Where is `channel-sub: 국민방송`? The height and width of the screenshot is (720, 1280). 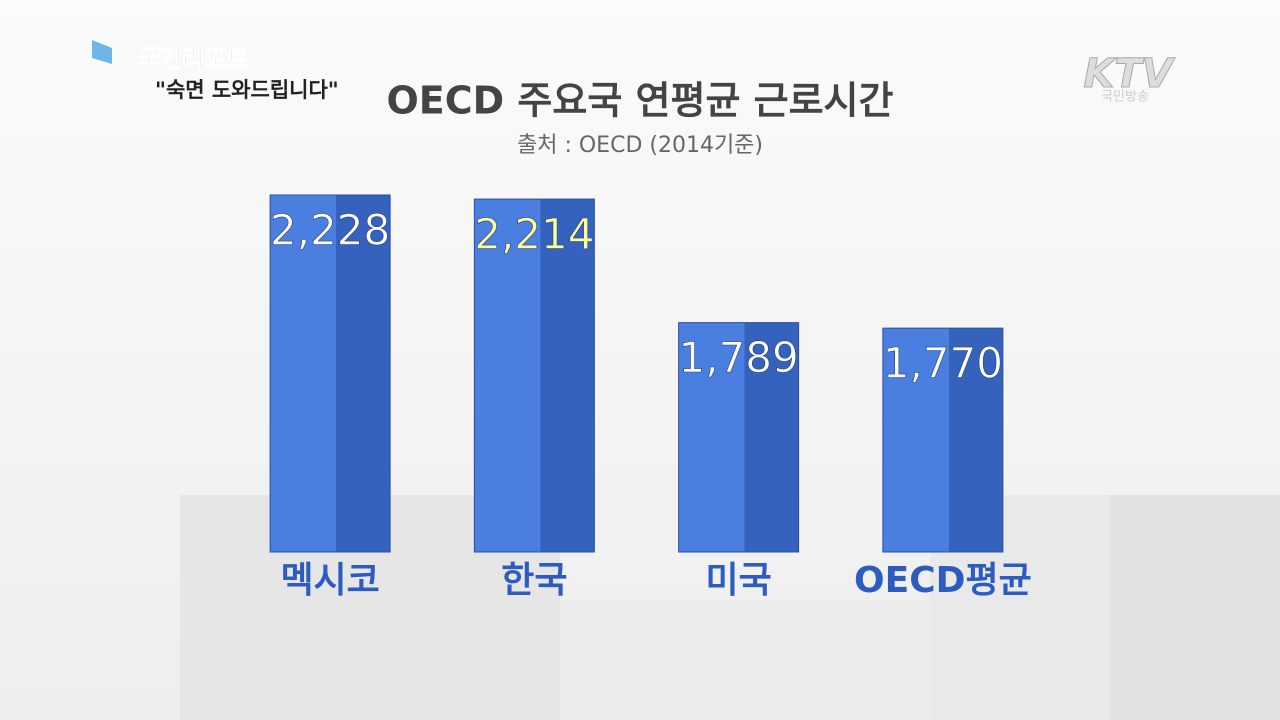
channel-sub: 국민방송 is located at coordinates (1125, 97).